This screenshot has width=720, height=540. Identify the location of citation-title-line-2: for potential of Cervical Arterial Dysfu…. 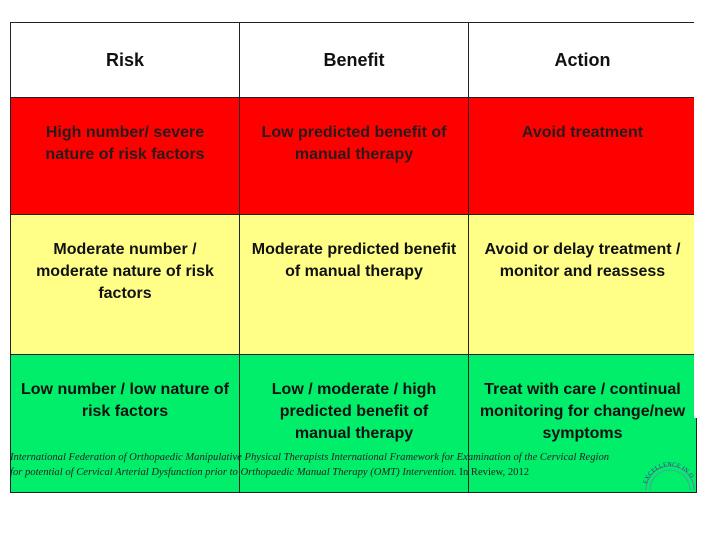
(233, 472).